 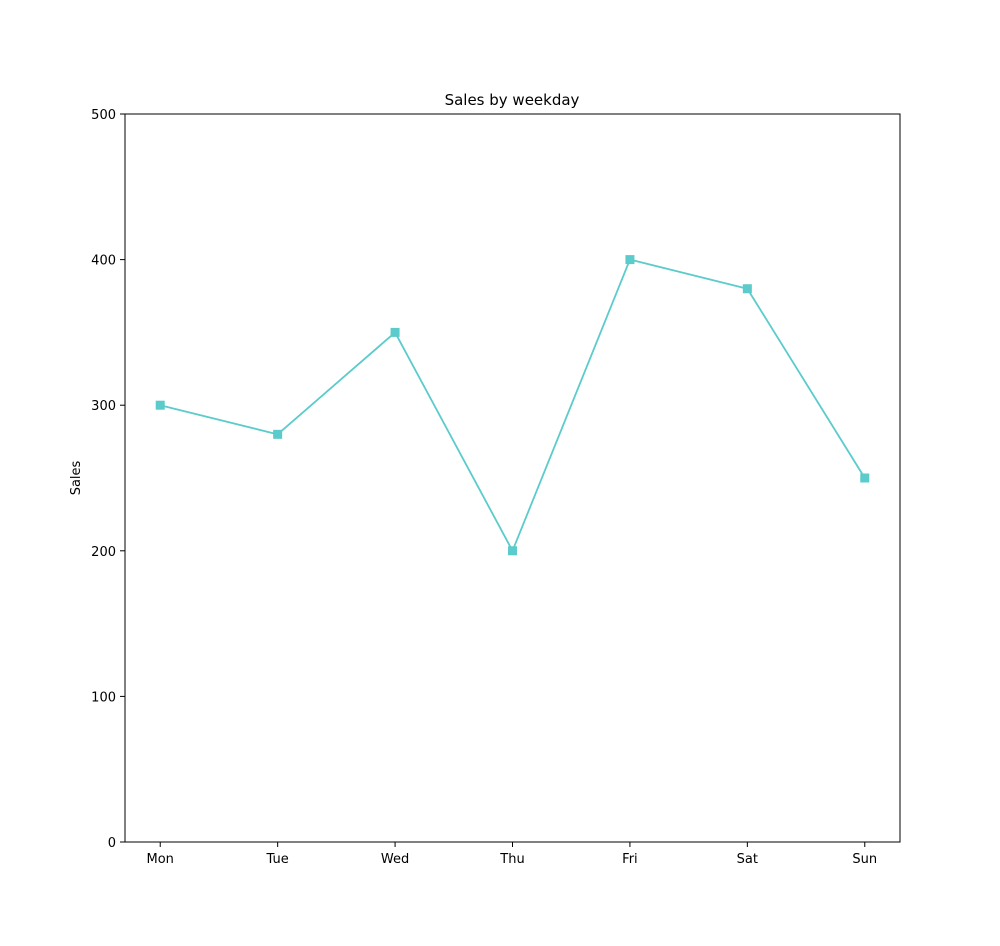 What do you see at coordinates (76, 477) in the screenshot?
I see `y-axis-title: Sales` at bounding box center [76, 477].